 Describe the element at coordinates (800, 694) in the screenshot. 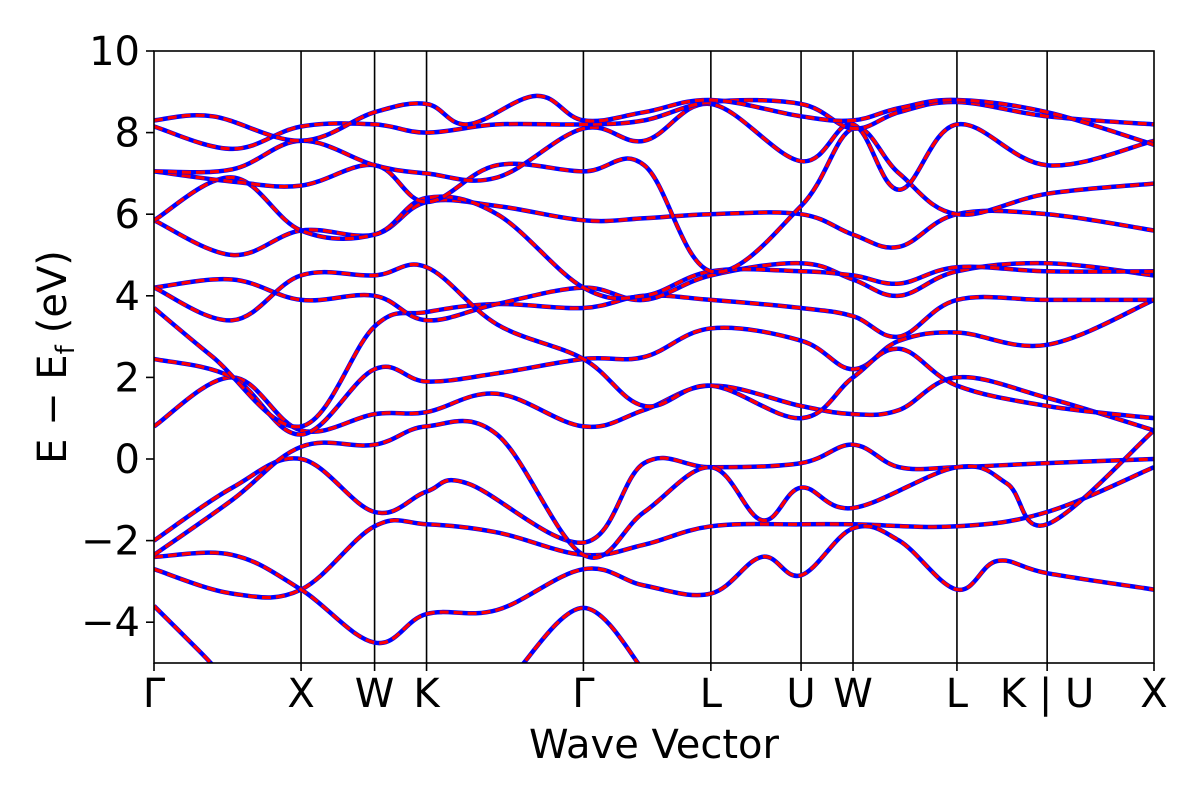

I see `x-tick-label: U` at that location.